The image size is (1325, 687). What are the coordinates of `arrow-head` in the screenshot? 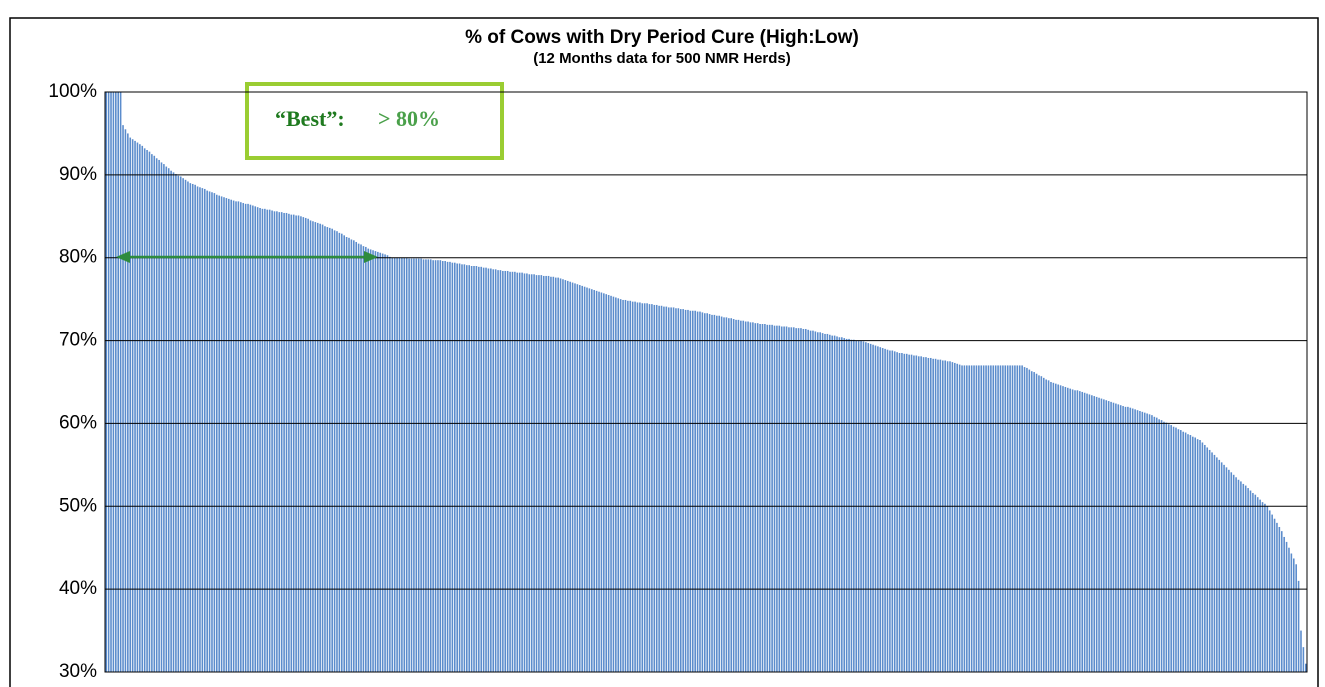 It's located at (123, 257).